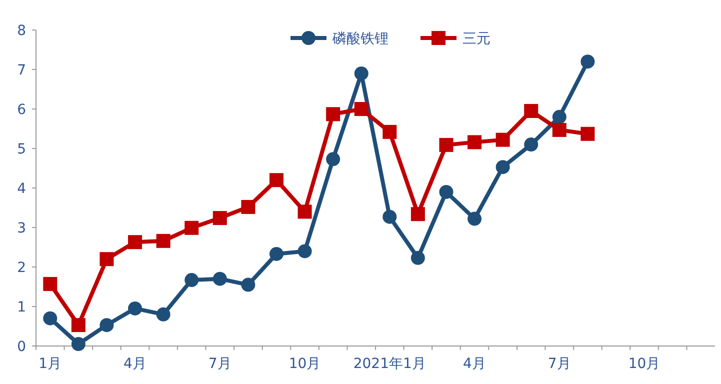 The height and width of the screenshot is (384, 721). I want to click on legend-label: 磷酸铁锂, so click(360, 38).